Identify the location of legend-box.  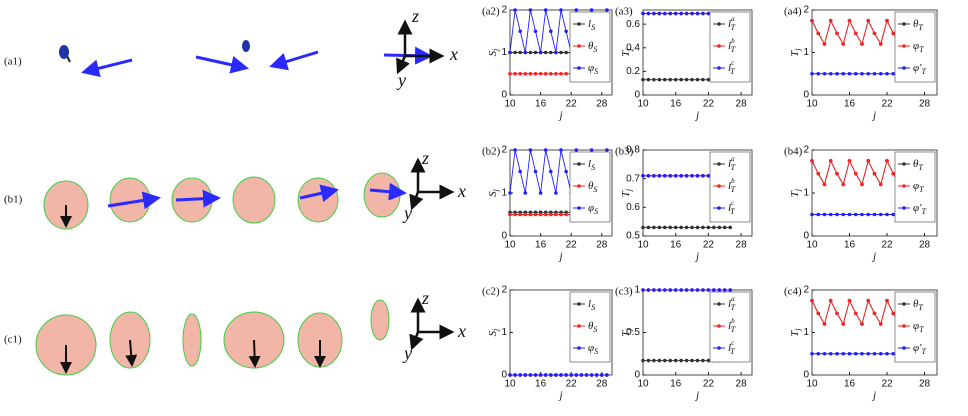
(915, 47).